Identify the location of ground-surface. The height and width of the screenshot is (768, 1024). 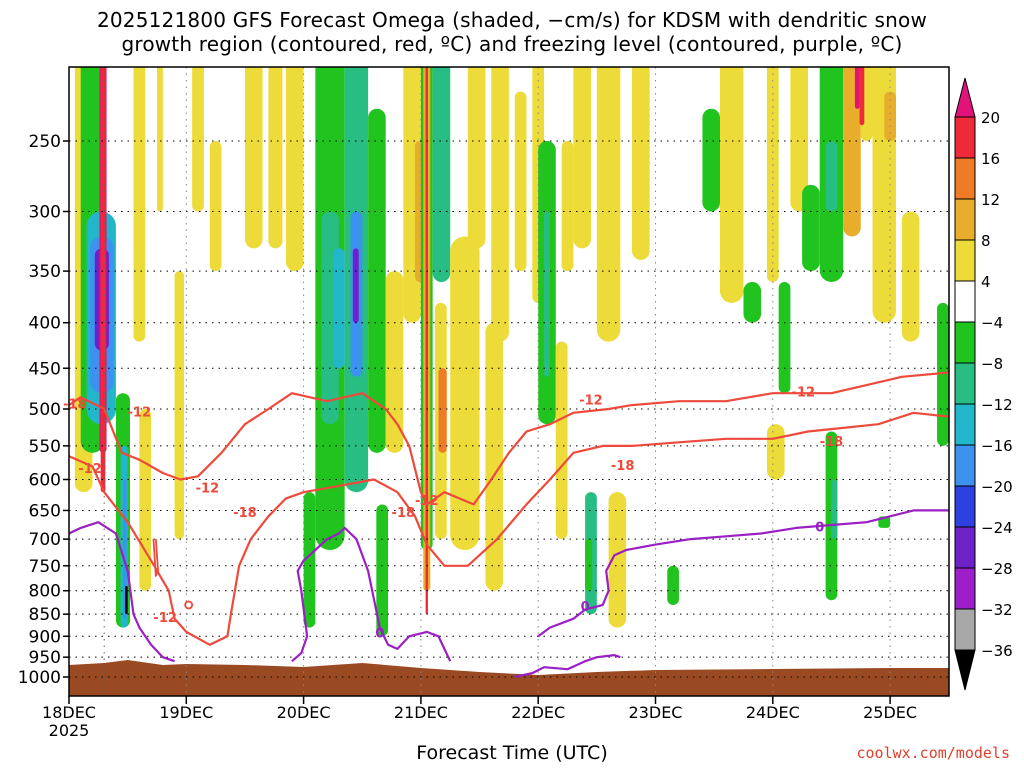
(509, 678).